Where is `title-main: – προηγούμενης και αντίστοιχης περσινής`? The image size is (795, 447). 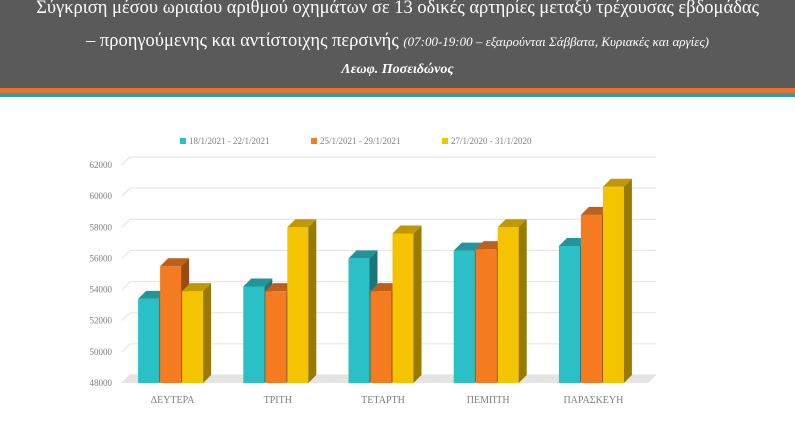
title-main: – προηγούμενης και αντίστοιχης περσινής is located at coordinates (245, 41).